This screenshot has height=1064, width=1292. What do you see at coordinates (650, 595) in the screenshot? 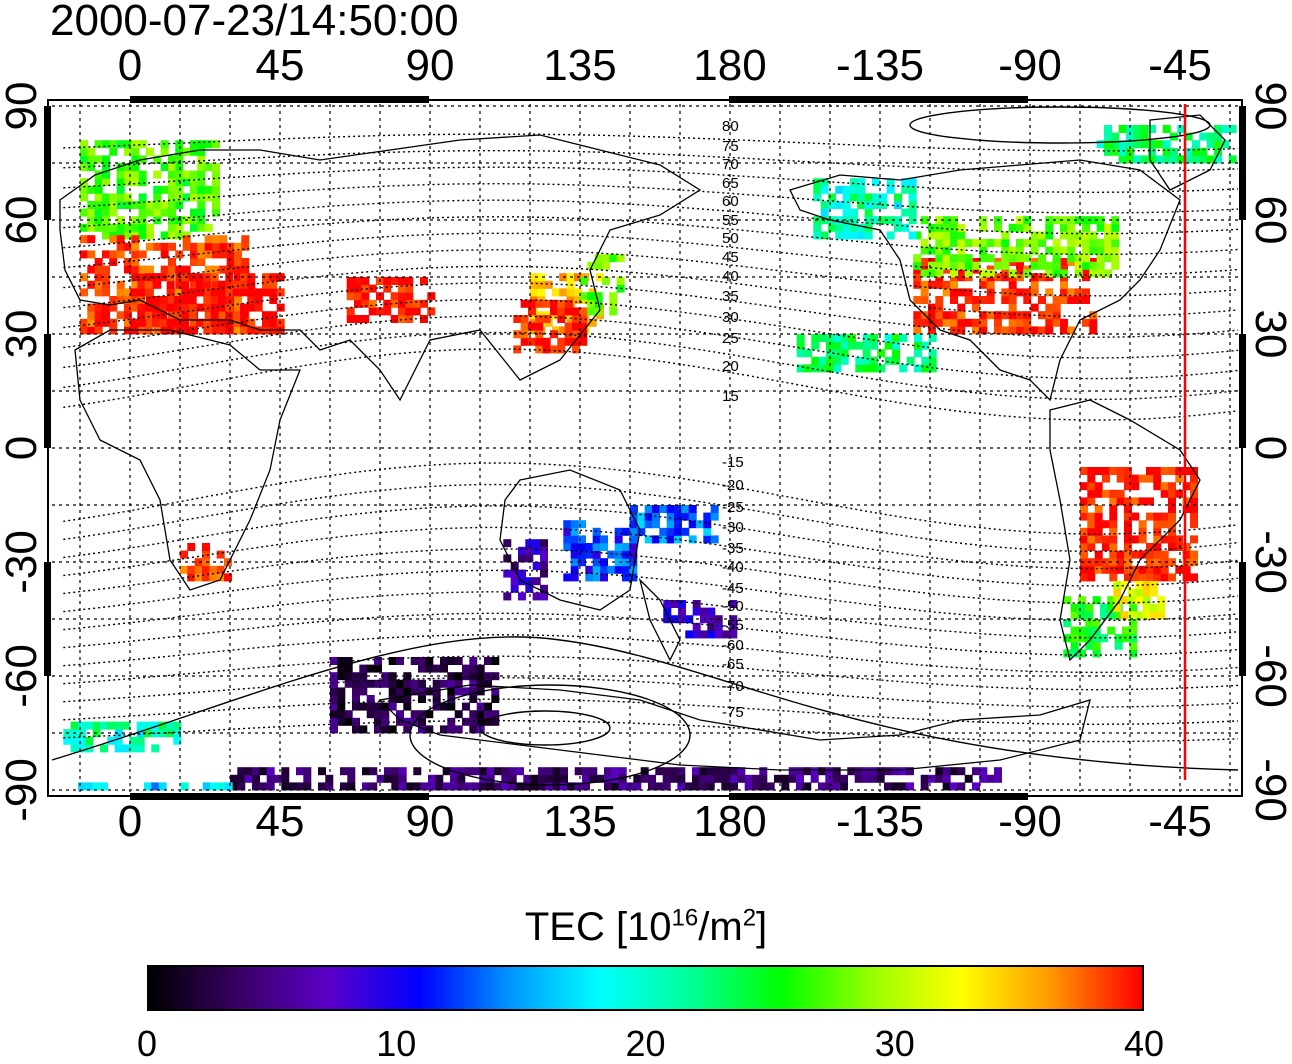
I see `magnetic-contour` at bounding box center [650, 595].